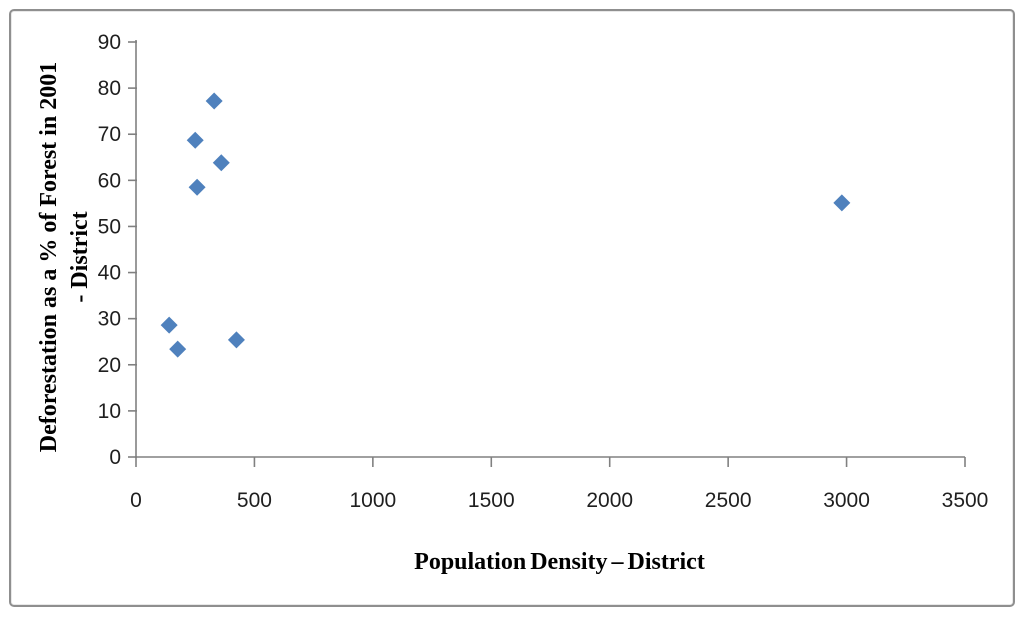 The height and width of the screenshot is (619, 1024). I want to click on x-tick-label: 3000, so click(846, 500).